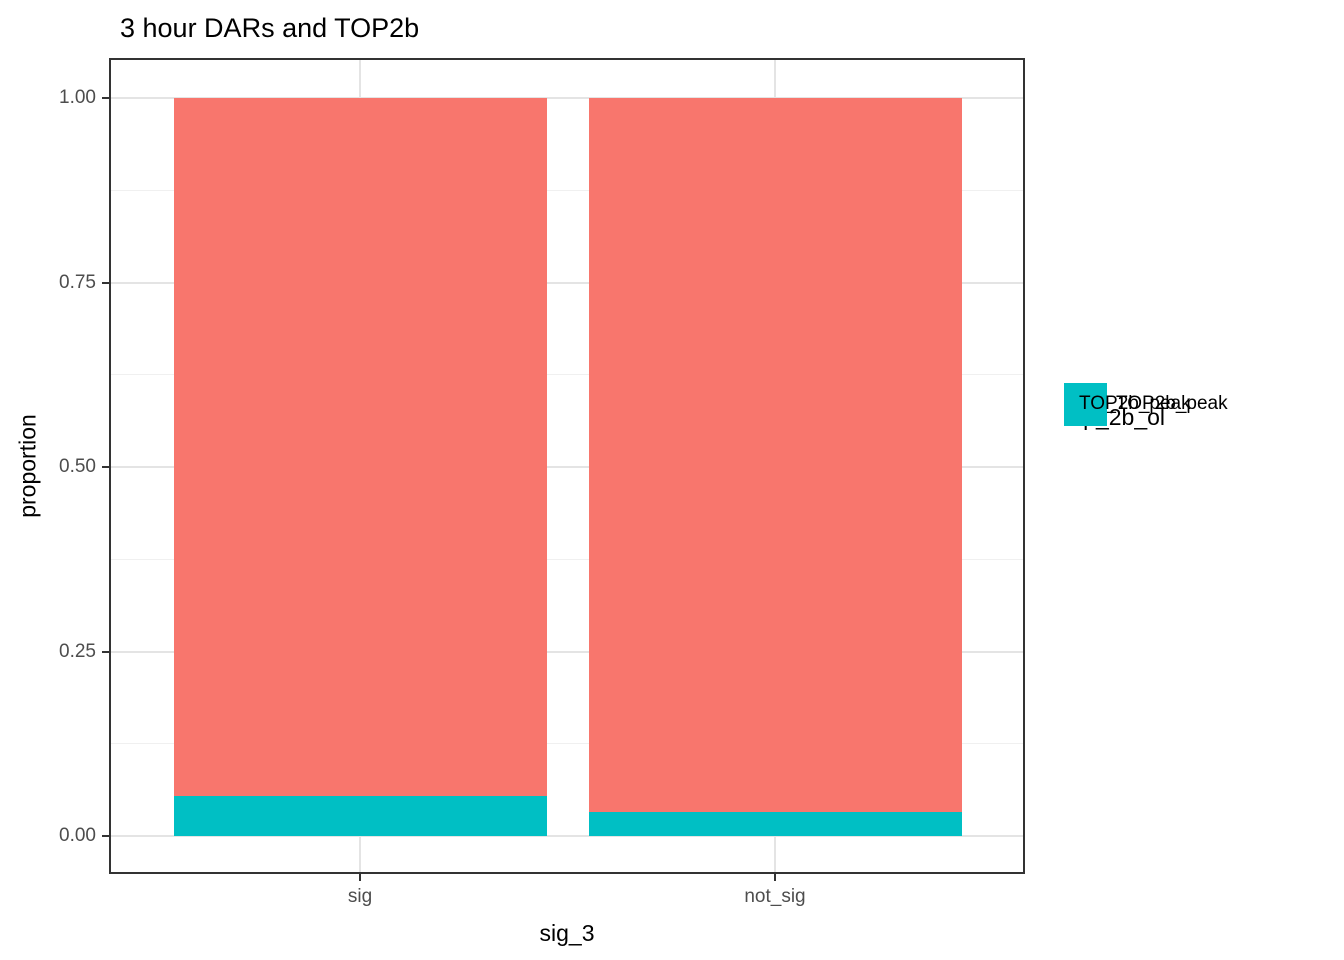 Image resolution: width=1344 pixels, height=960 pixels. I want to click on x-tick-label: sig, so click(360, 896).